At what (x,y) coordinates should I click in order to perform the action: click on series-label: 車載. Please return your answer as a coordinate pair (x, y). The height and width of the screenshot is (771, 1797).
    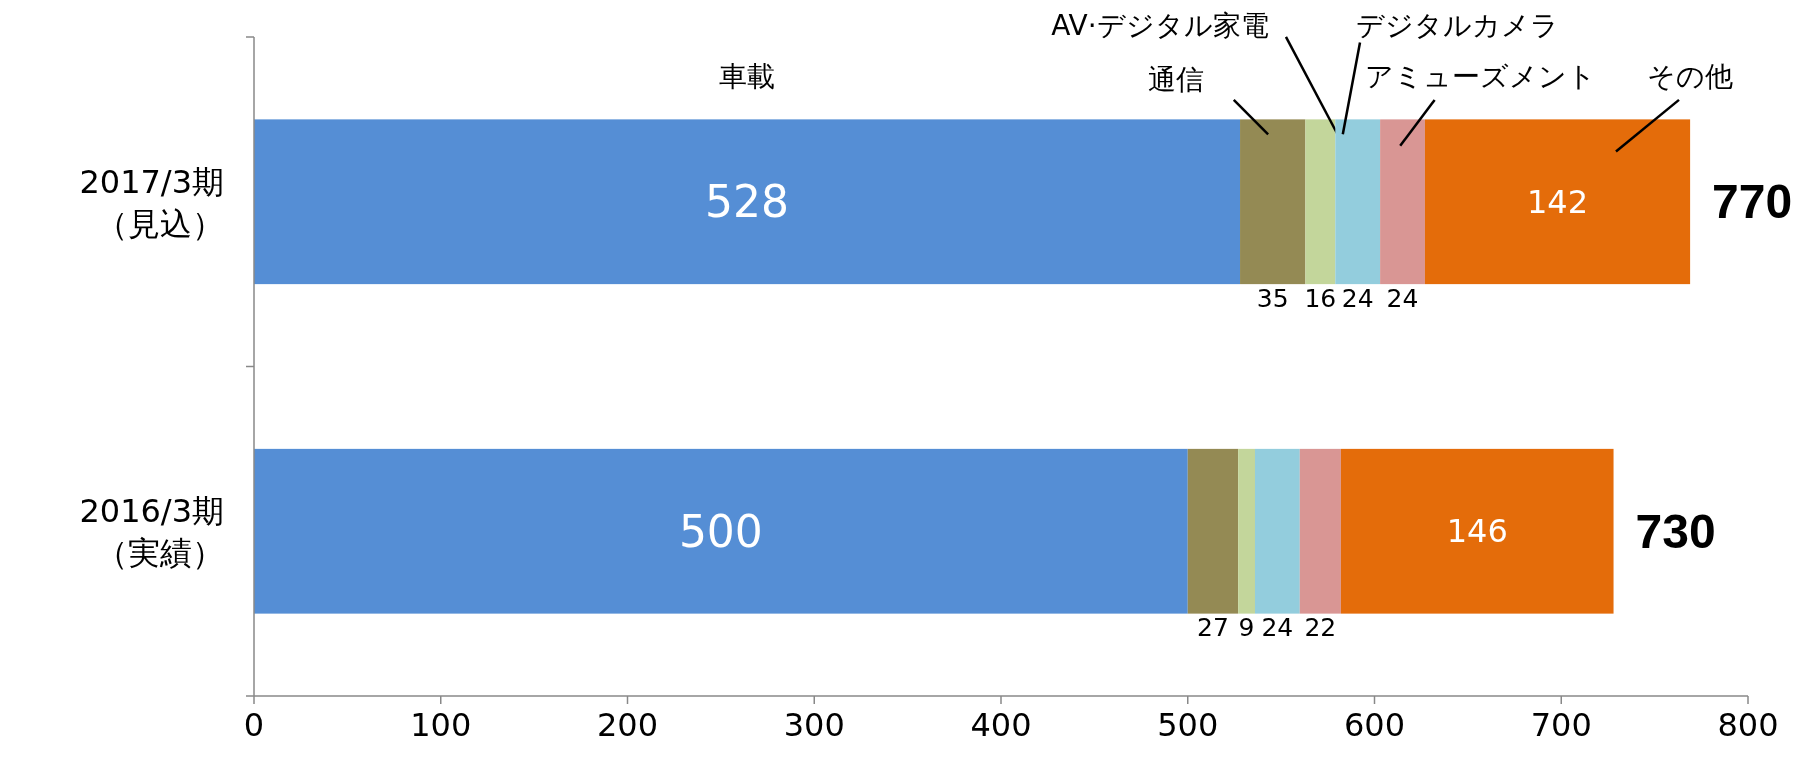
    Looking at the image, I should click on (747, 77).